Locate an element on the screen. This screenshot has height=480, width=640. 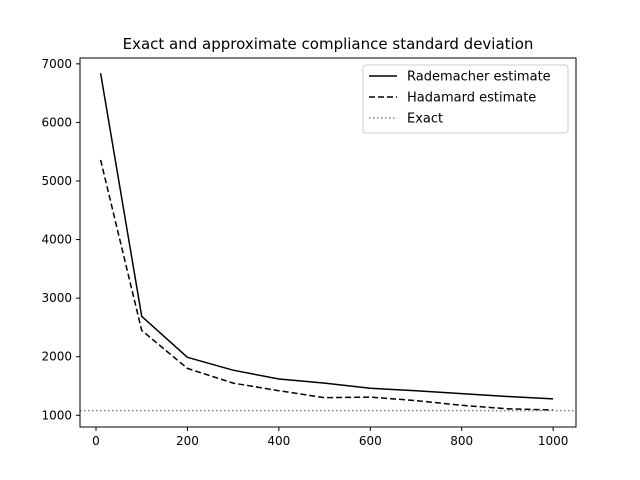
legend-label: Rademacher estimate is located at coordinates (479, 77).